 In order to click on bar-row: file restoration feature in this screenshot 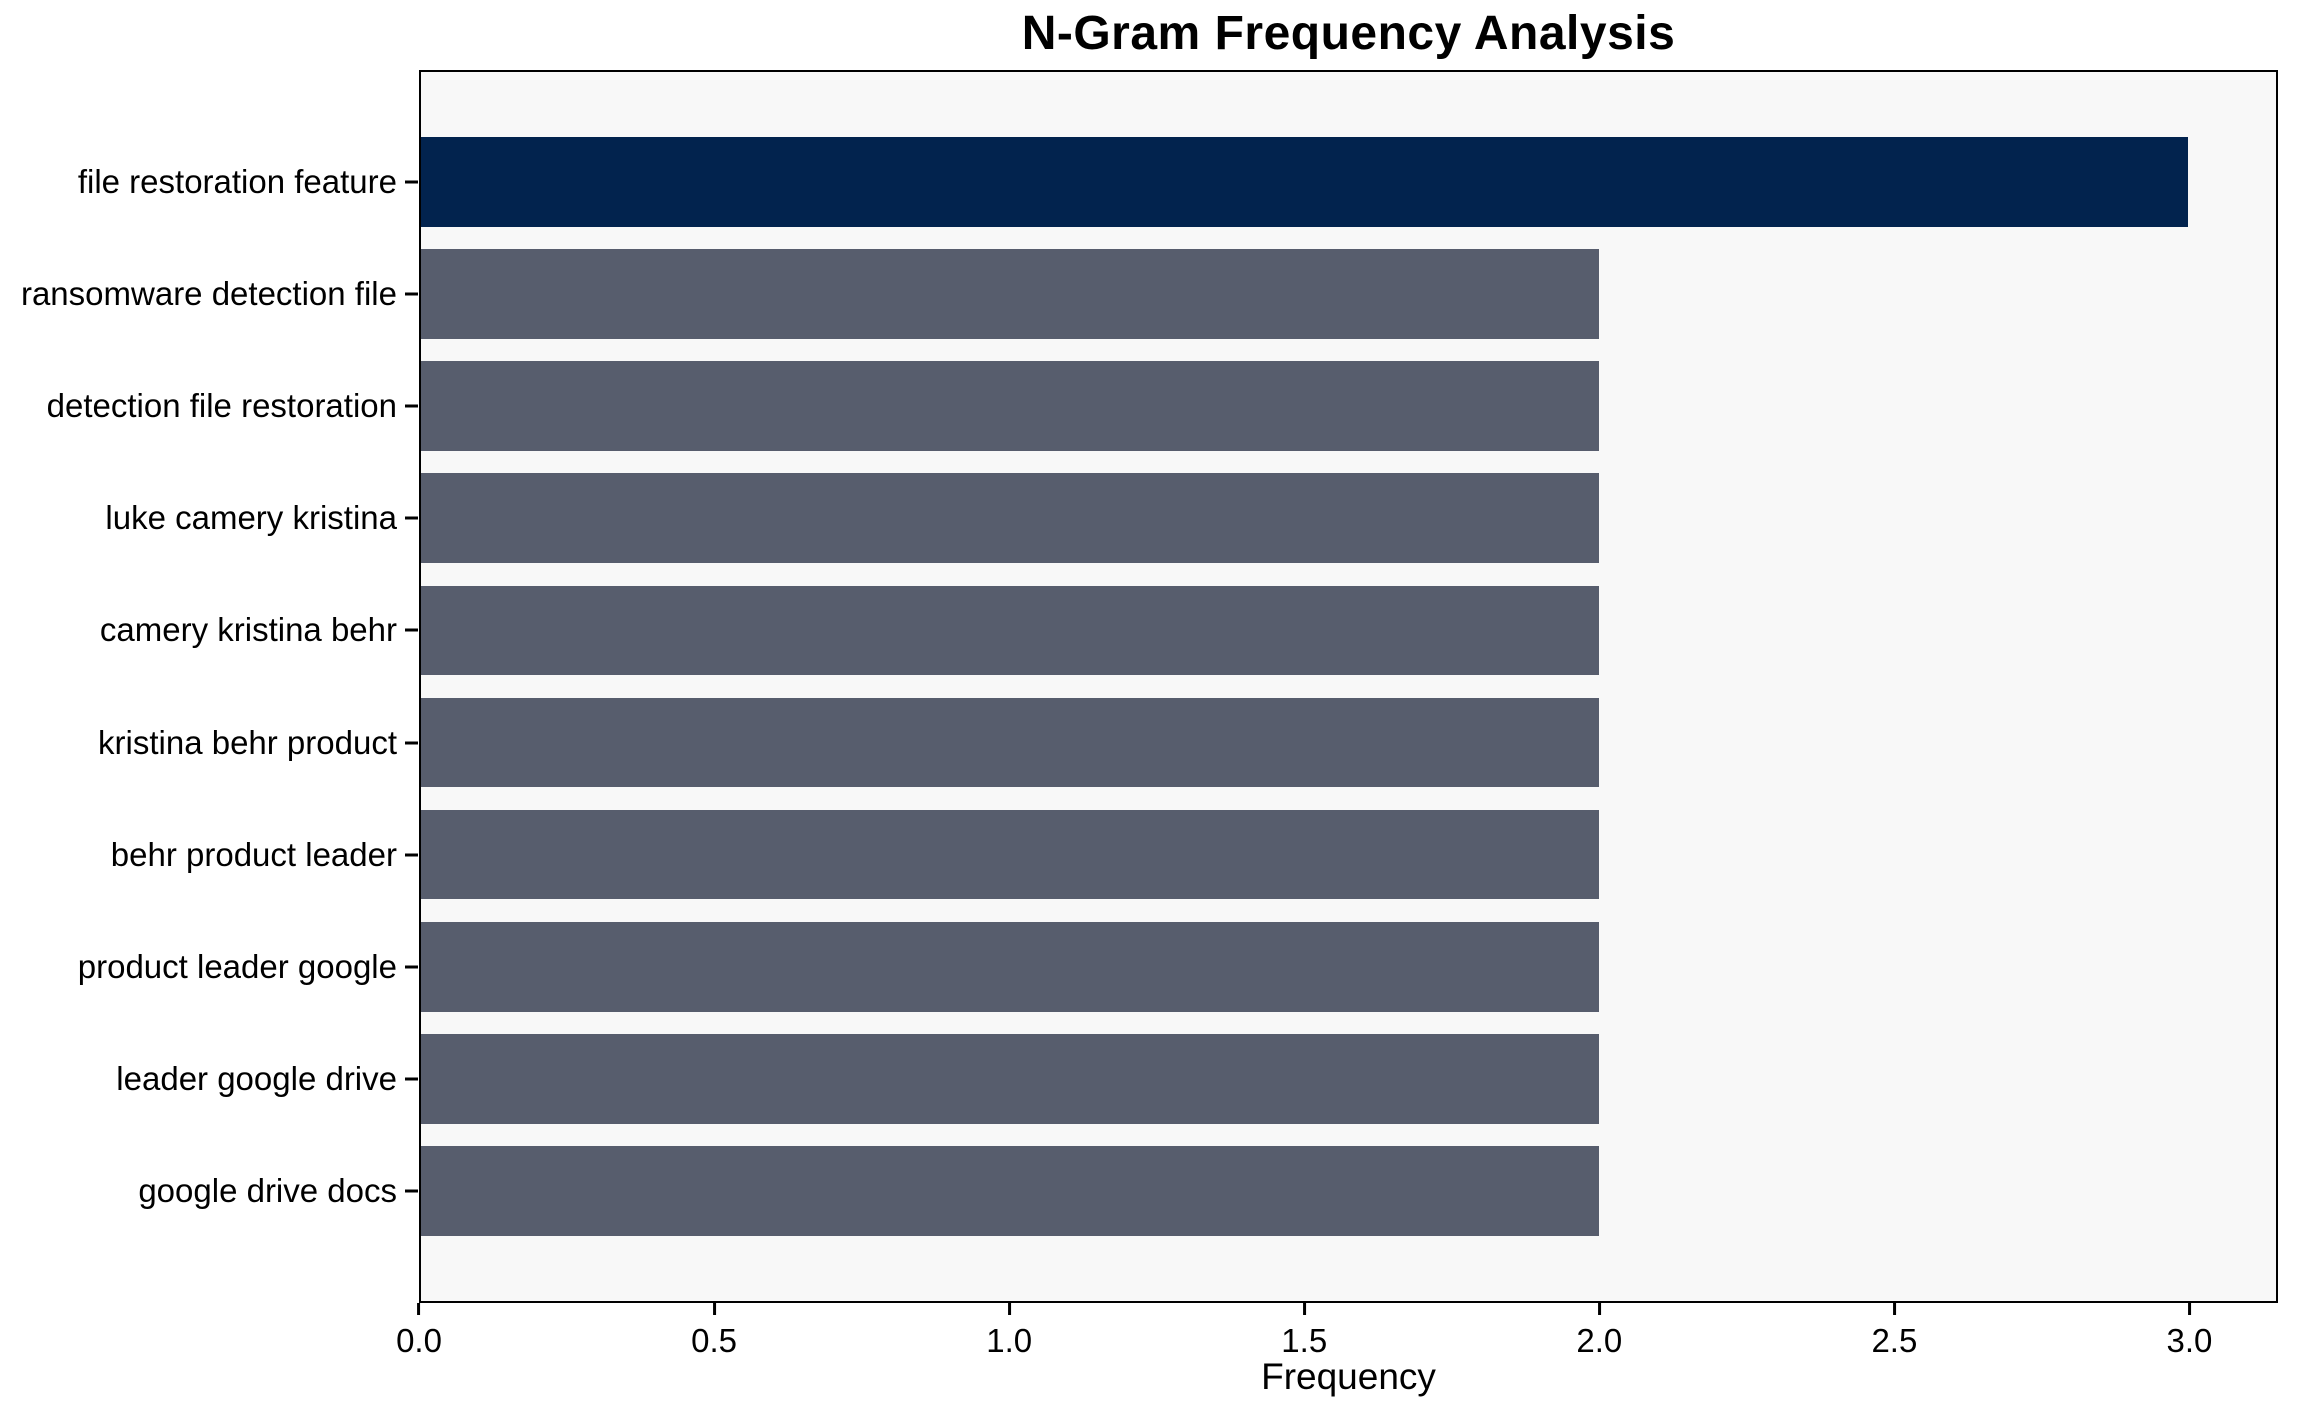, I will do `click(1177, 182)`.